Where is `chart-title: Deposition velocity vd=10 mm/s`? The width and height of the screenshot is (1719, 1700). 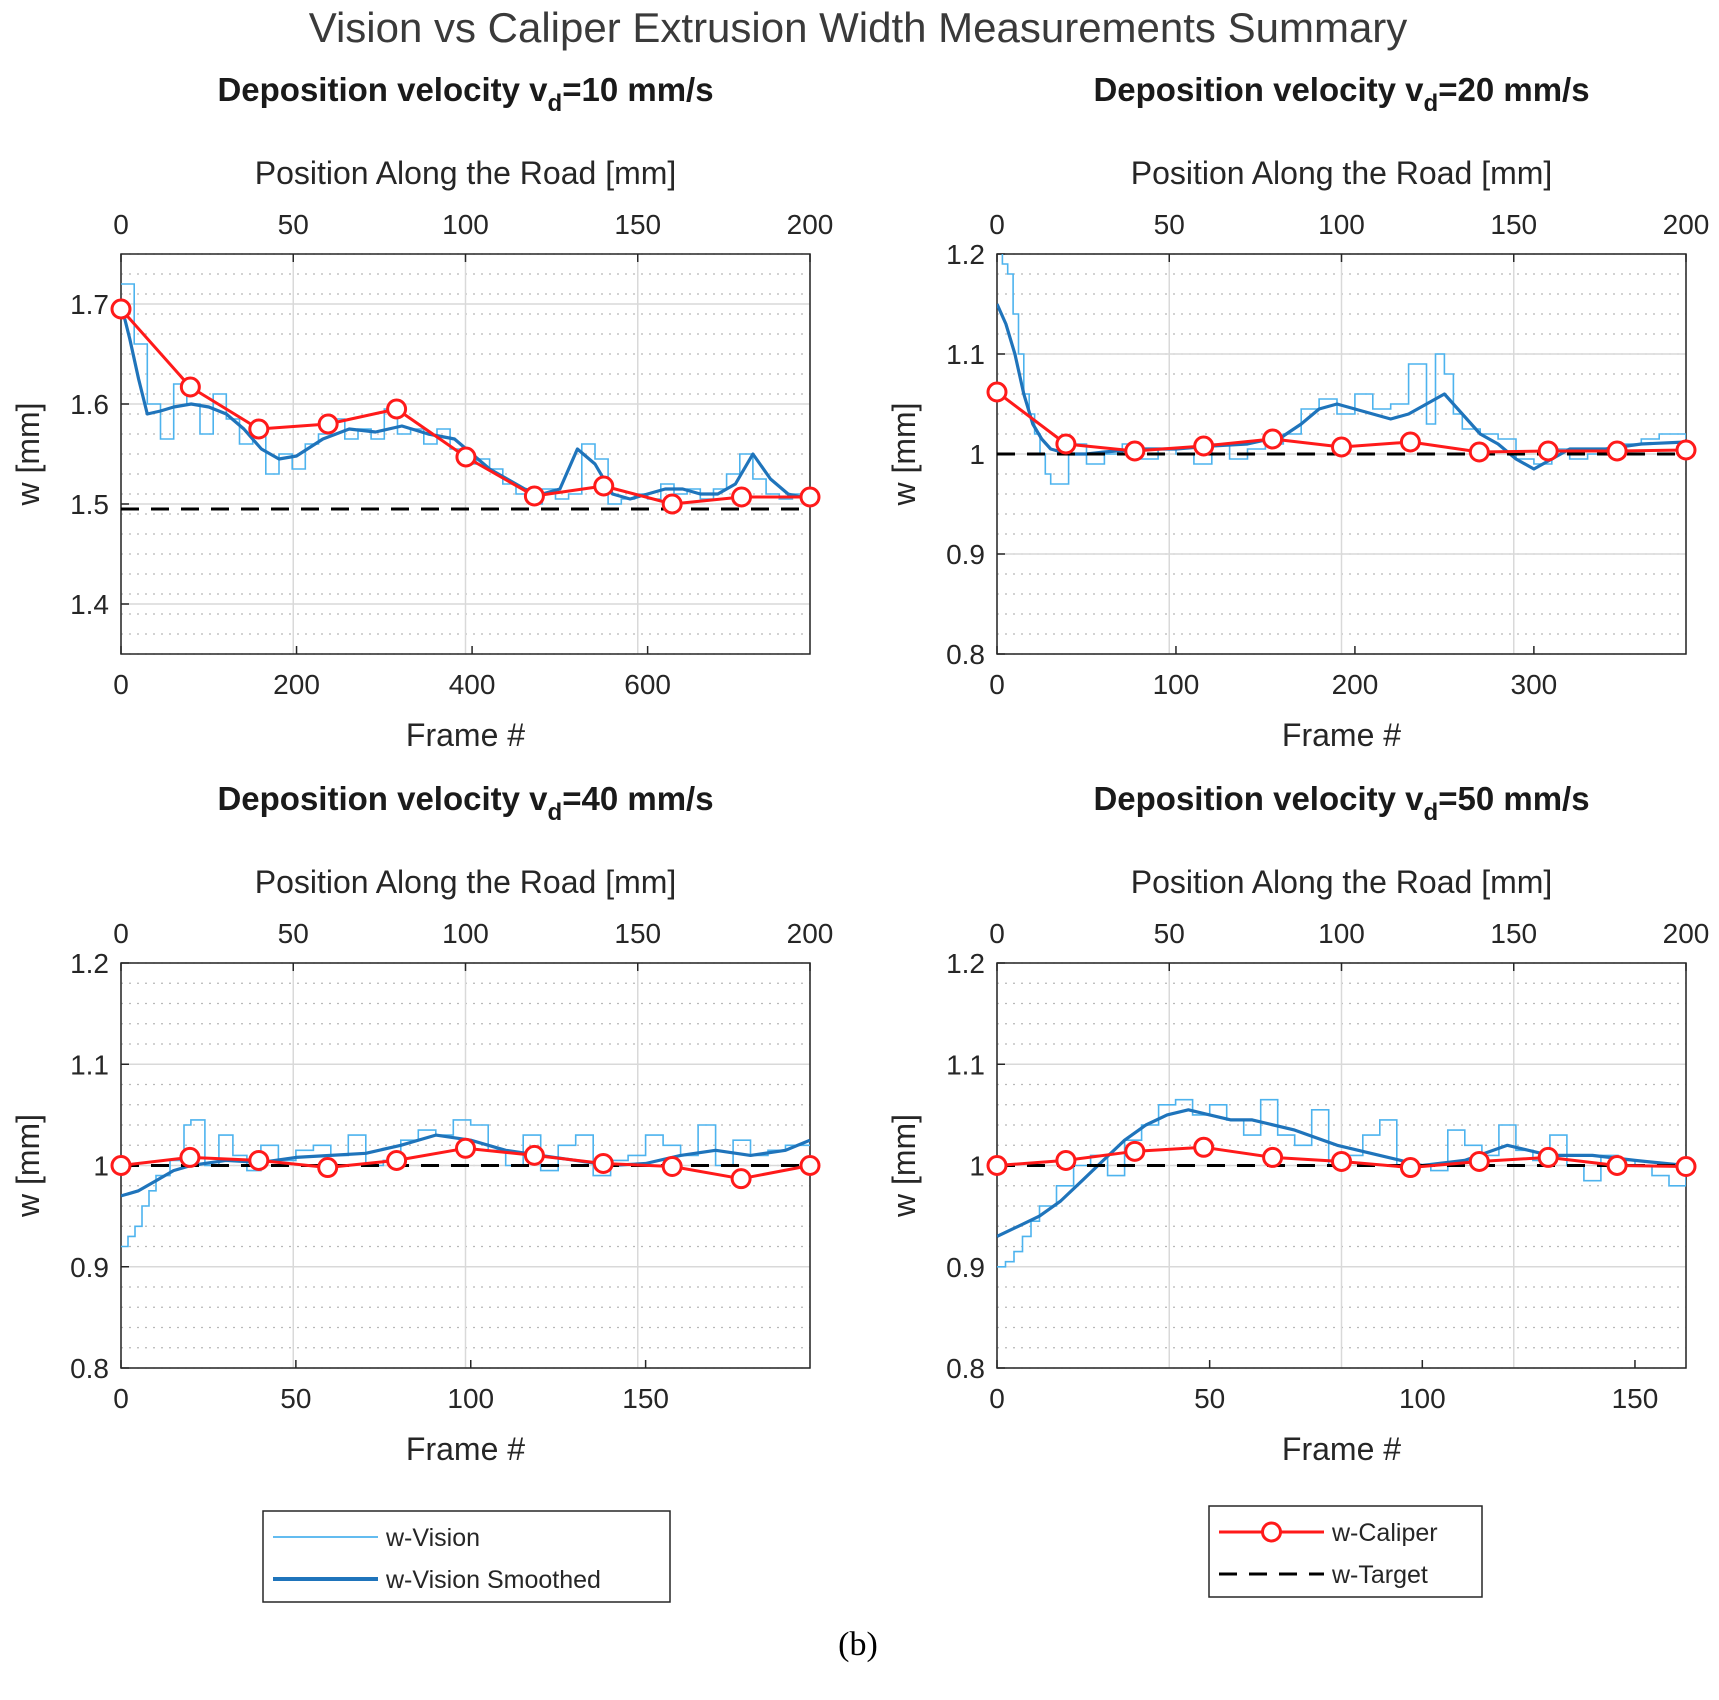 chart-title: Deposition velocity vd=10 mm/s is located at coordinates (465, 94).